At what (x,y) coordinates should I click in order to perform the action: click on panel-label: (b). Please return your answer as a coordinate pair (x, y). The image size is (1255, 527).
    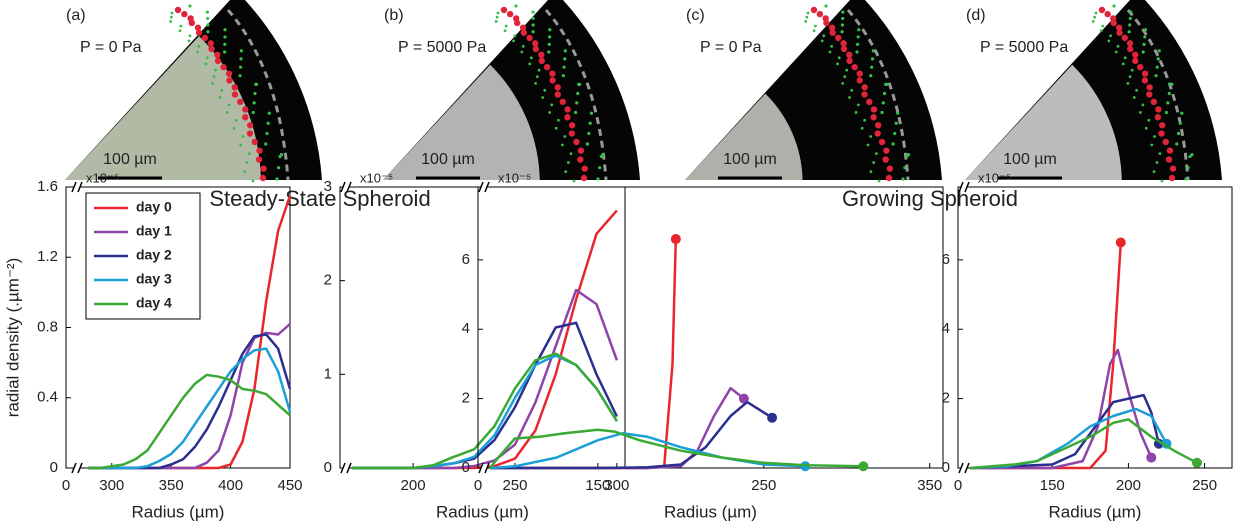
    Looking at the image, I should click on (394, 15).